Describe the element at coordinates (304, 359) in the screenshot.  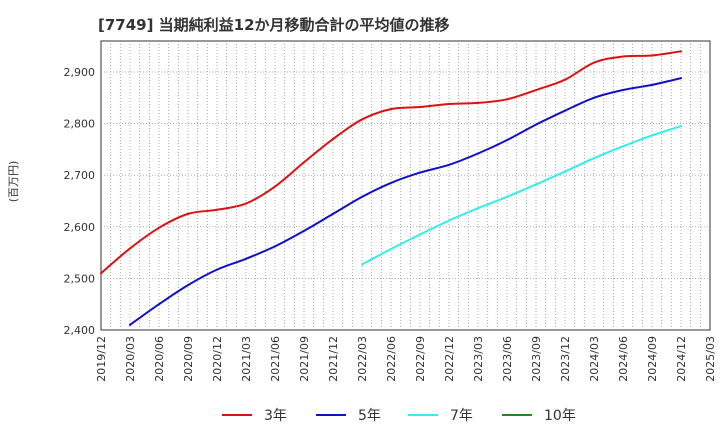
I see `x-tick-label: 2021/09` at that location.